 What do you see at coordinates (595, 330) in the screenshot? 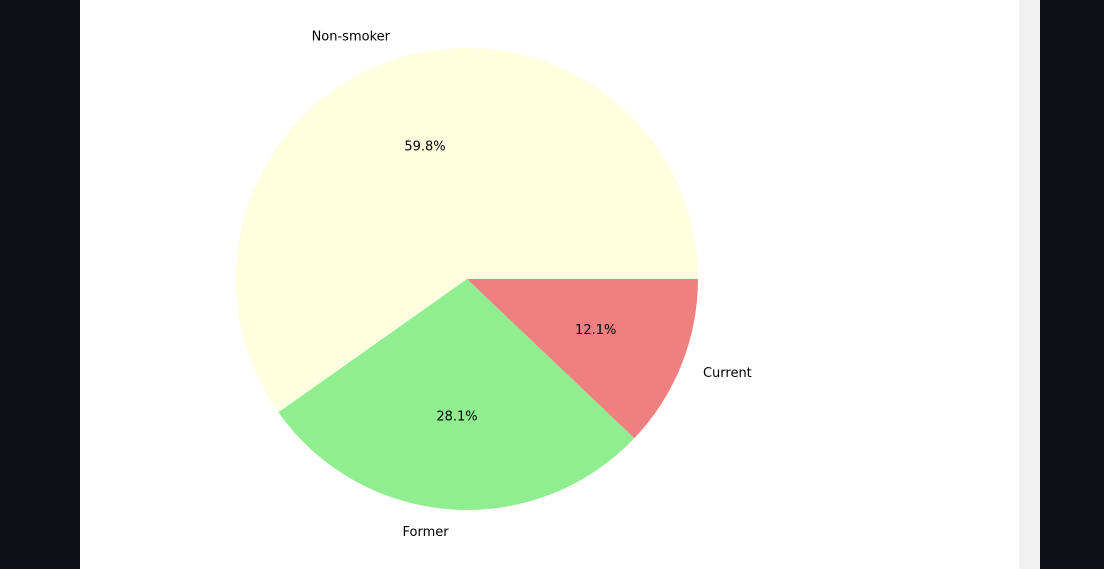
I see `percent-label-current: 12.1%` at bounding box center [595, 330].